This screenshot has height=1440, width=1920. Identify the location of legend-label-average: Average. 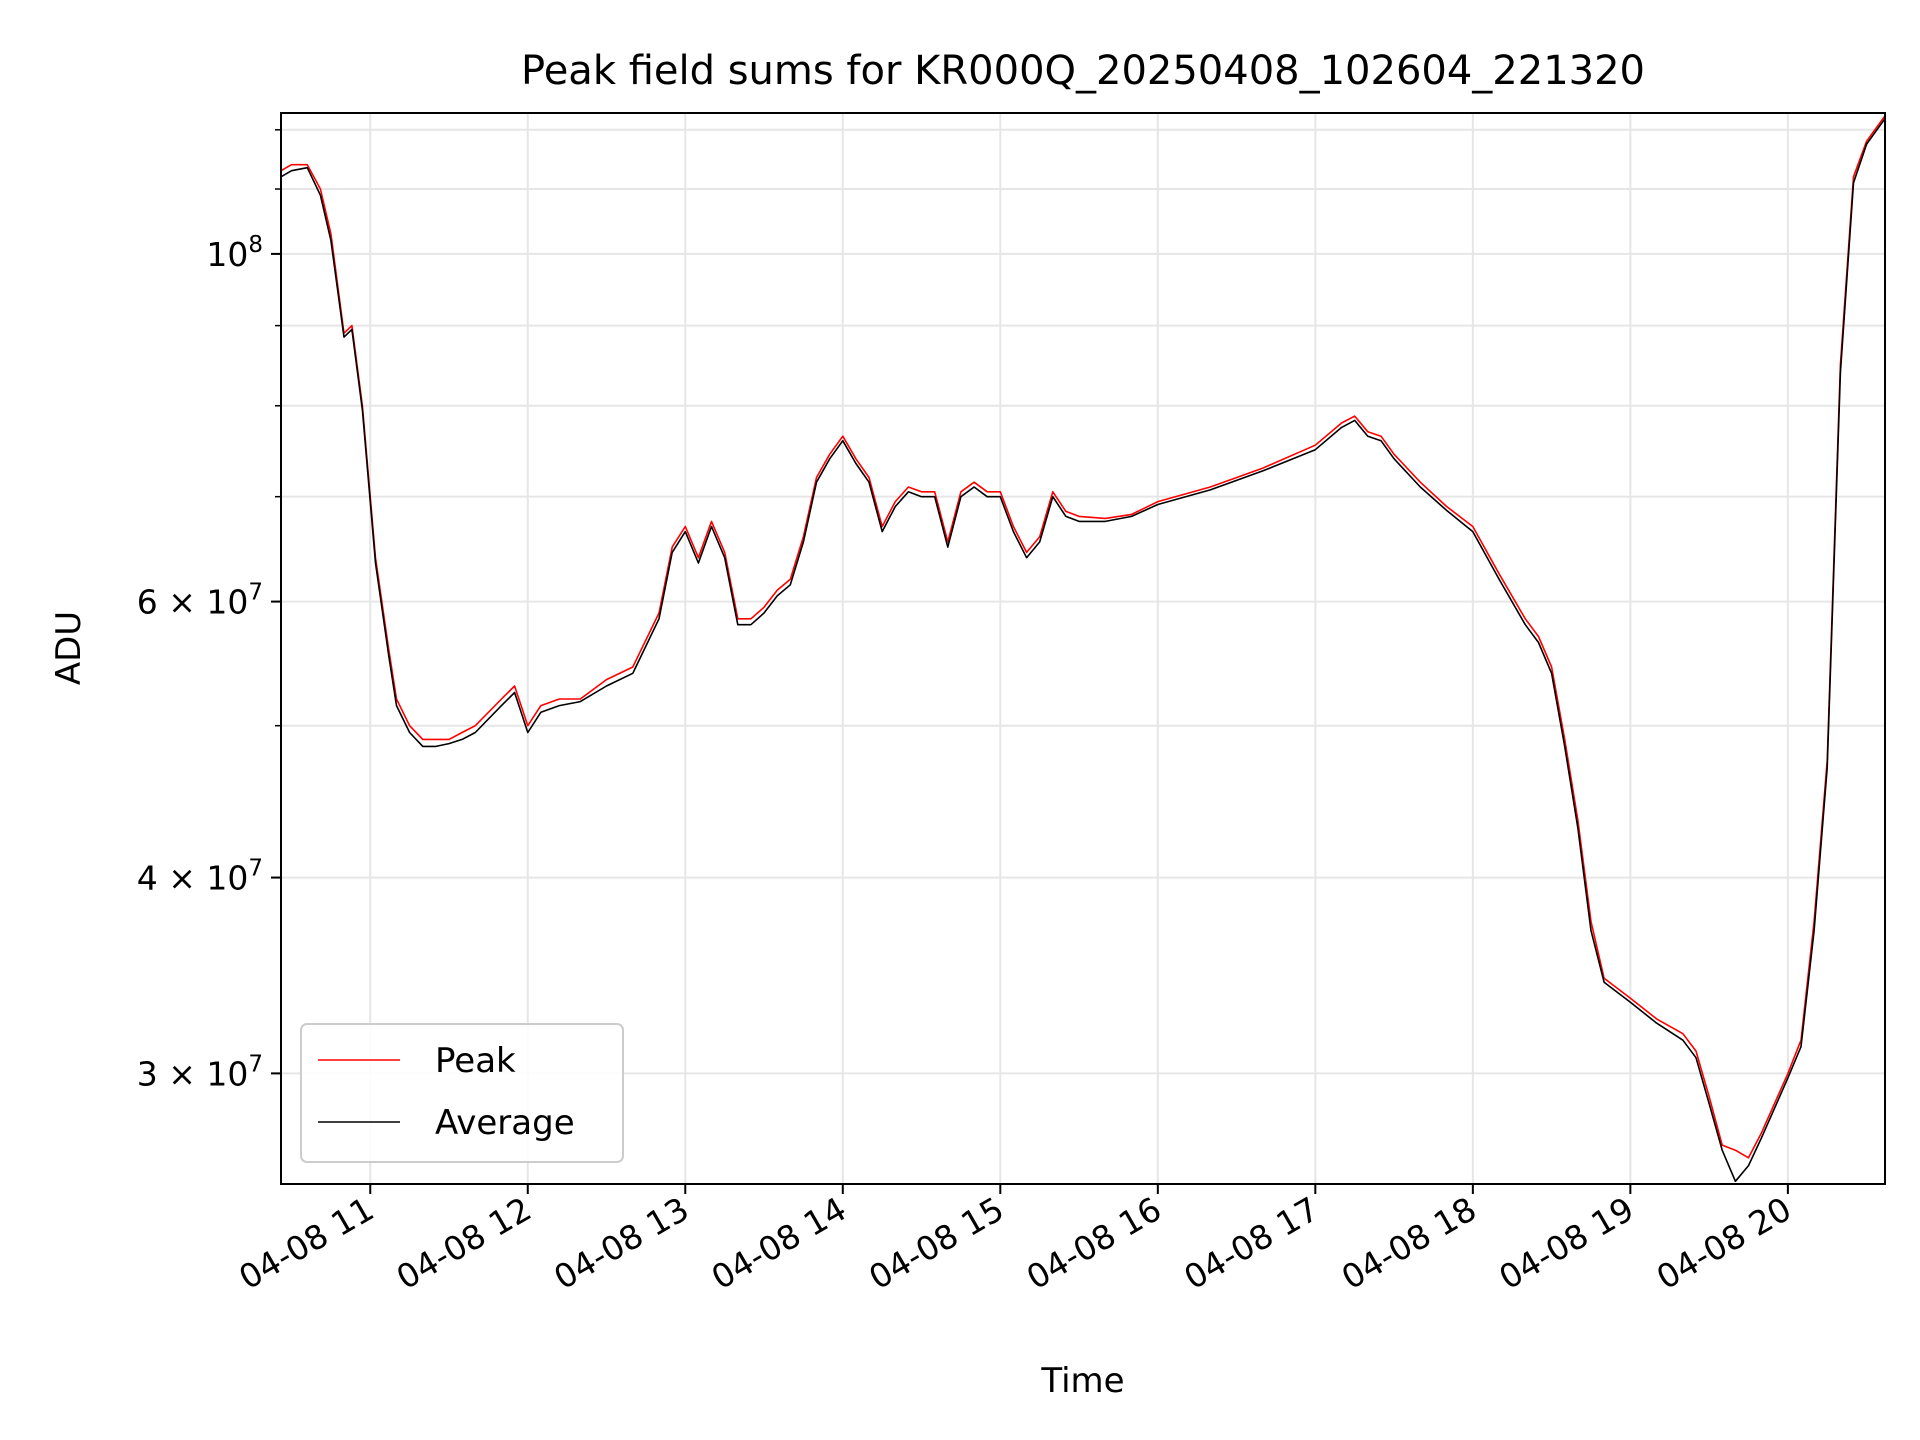
(505, 1123).